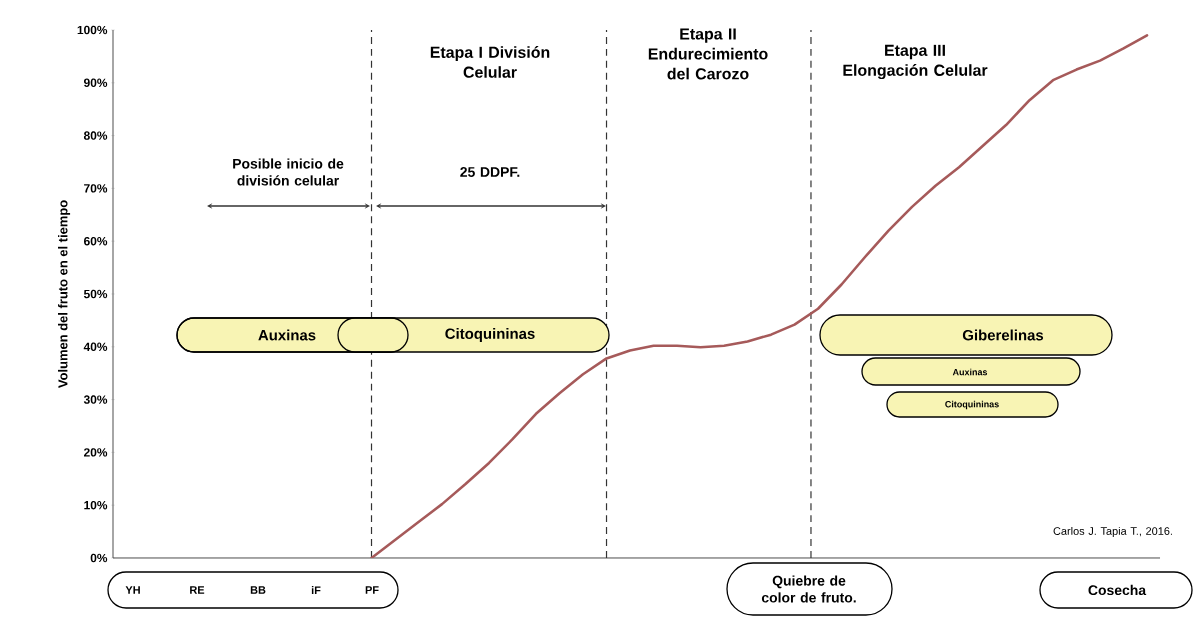 Image resolution: width=1201 pixels, height=617 pixels. What do you see at coordinates (95, 347) in the screenshot?
I see `y-tick-label: 40%` at bounding box center [95, 347].